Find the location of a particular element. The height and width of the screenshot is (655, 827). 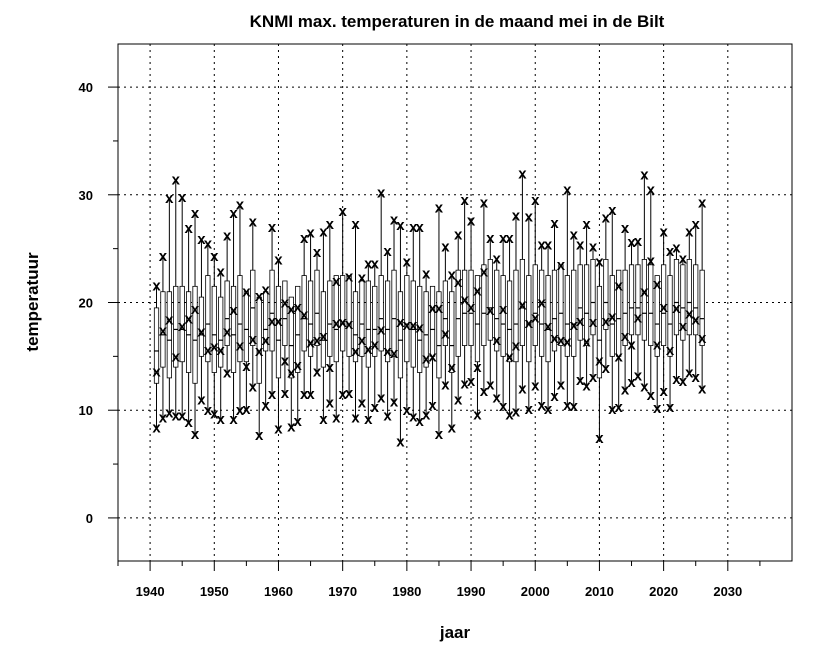

x-tick-label: 1980 is located at coordinates (406, 591).